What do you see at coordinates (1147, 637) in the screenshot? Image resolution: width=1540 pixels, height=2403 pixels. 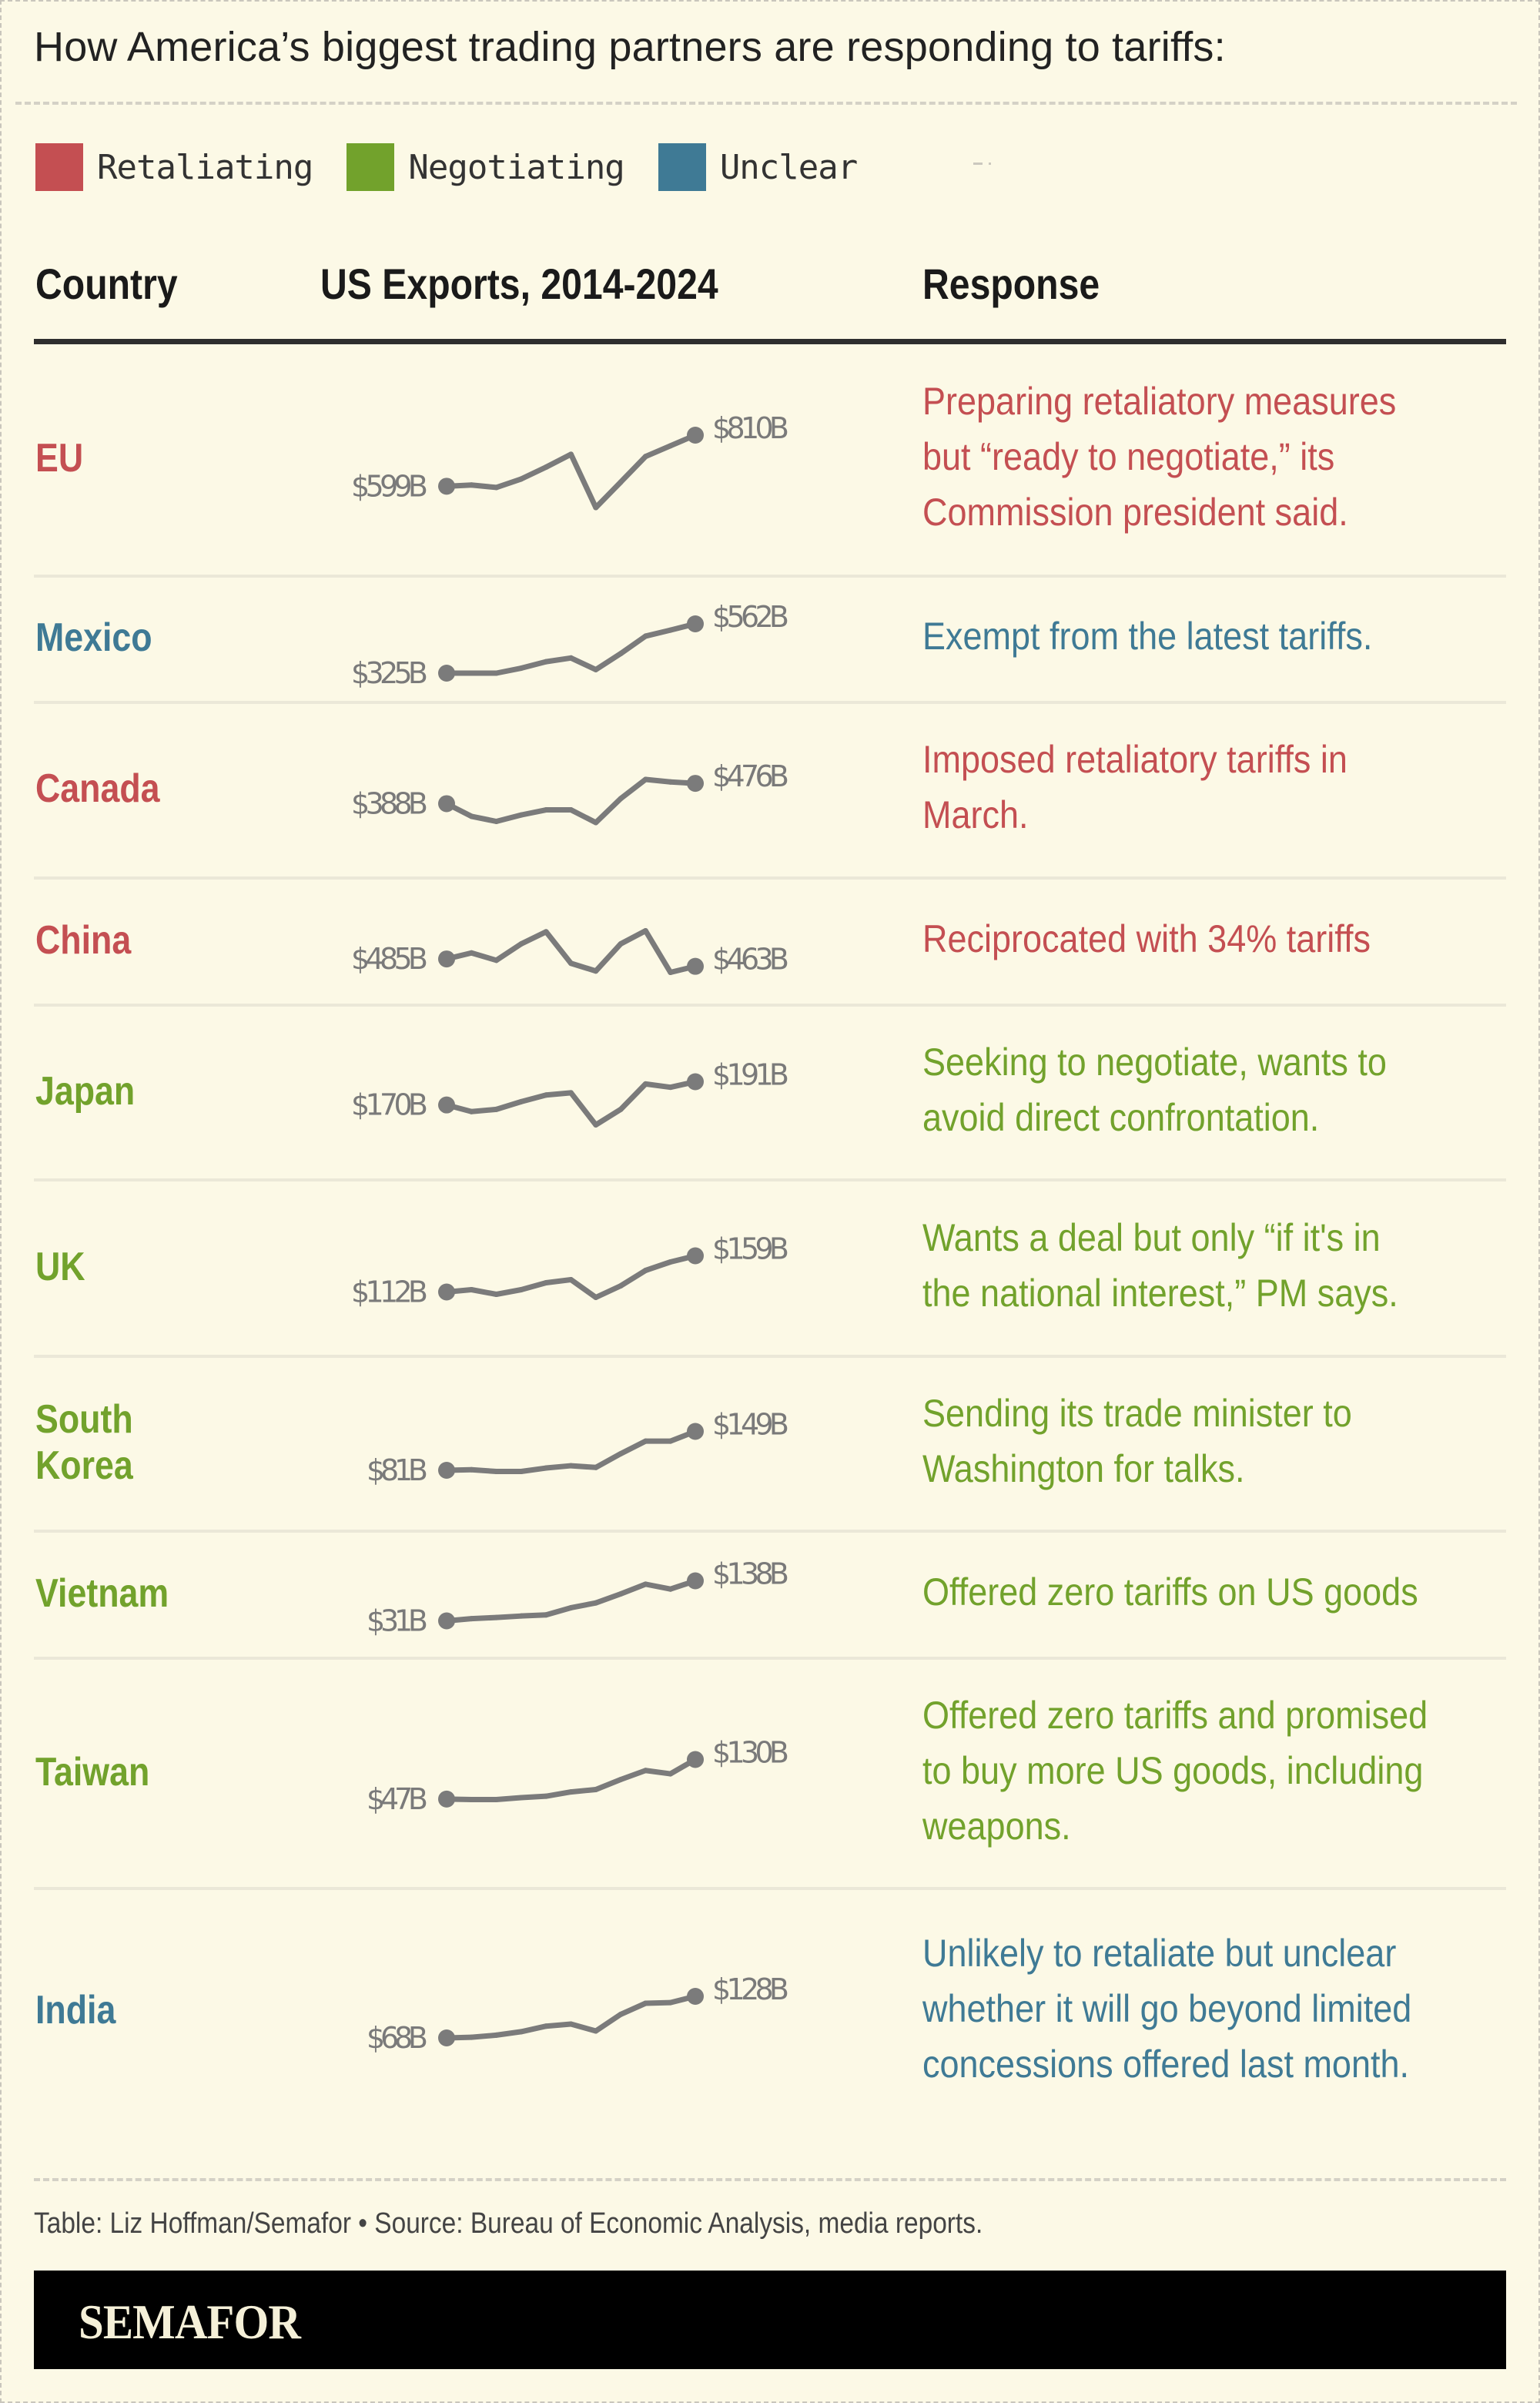 I see `response-line: Exempt from the latest tariffs.` at bounding box center [1147, 637].